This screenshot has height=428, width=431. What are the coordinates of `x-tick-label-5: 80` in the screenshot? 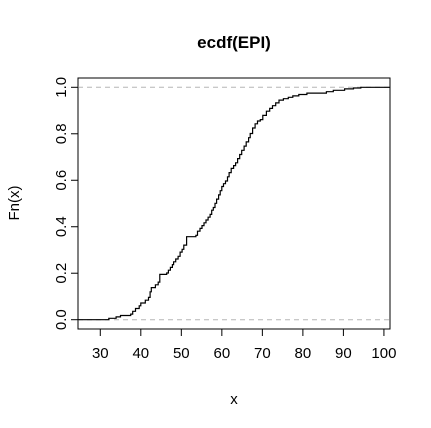 It's located at (303, 353).